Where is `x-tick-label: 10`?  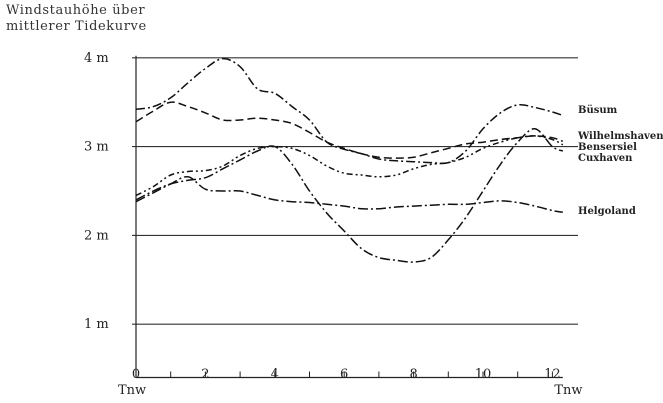
x-tick-label: 10 is located at coordinates (483, 374).